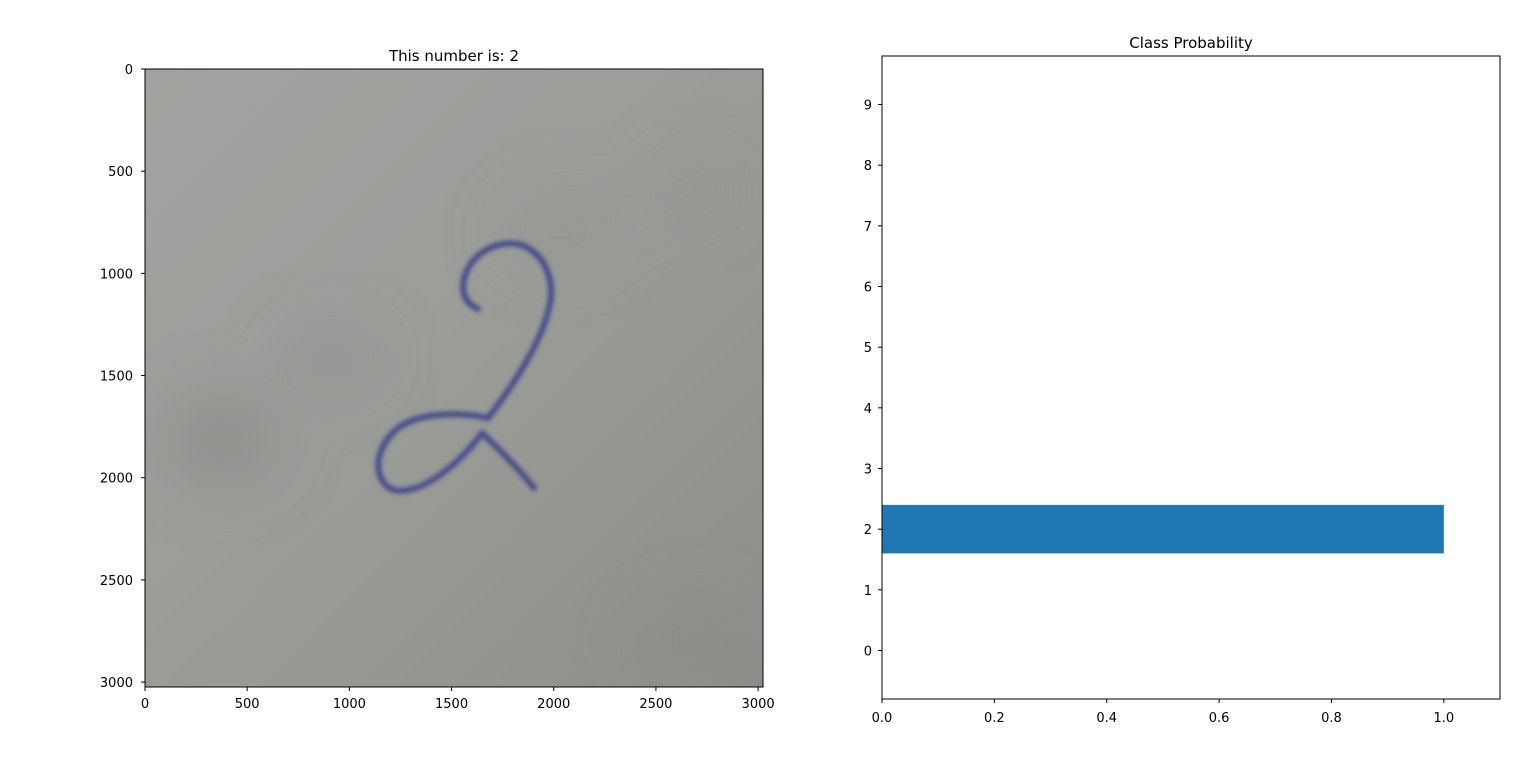 The image size is (1536, 762). Describe the element at coordinates (129, 70) in the screenshot. I see `image-y-tick-label: 0` at that location.